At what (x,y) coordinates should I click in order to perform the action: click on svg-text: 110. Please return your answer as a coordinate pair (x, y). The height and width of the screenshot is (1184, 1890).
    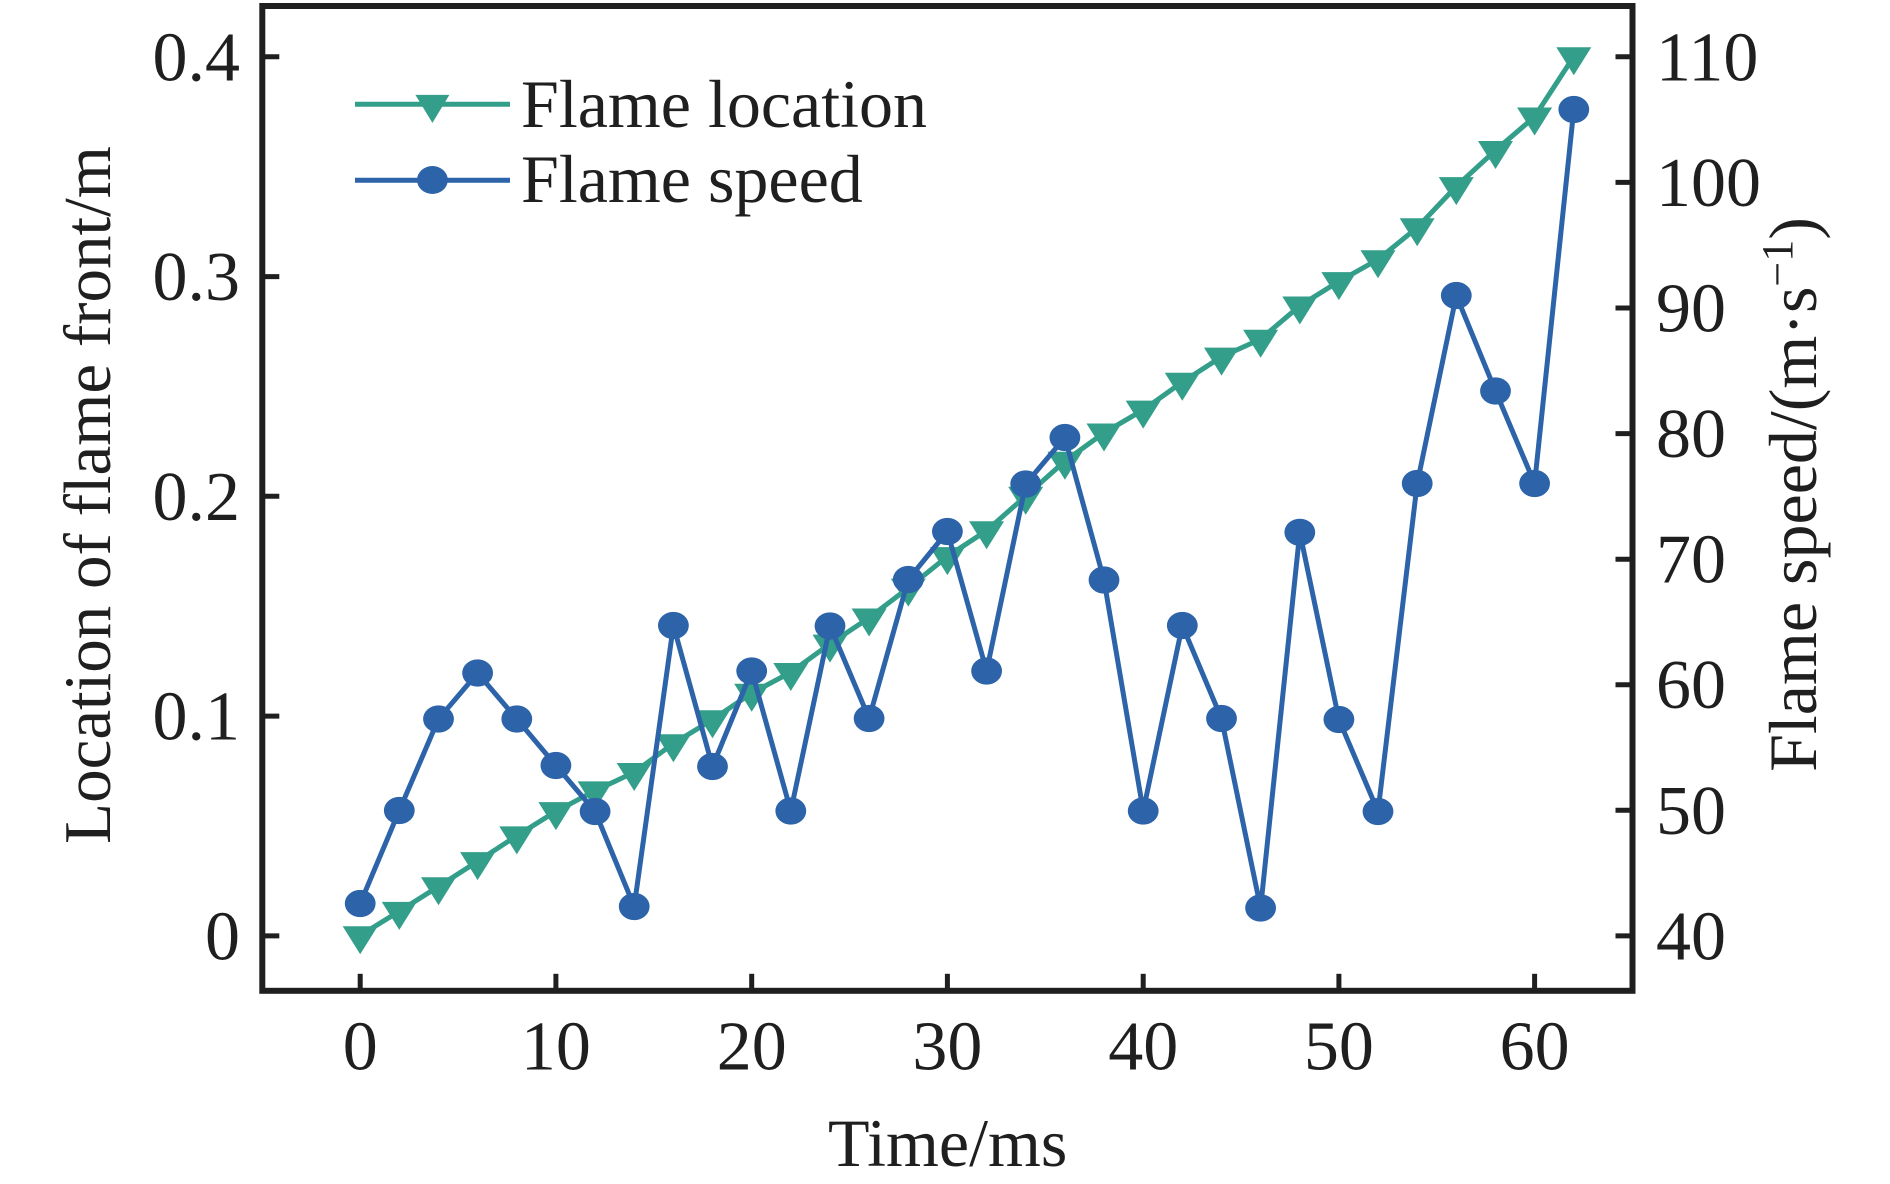
    Looking at the image, I should click on (1707, 57).